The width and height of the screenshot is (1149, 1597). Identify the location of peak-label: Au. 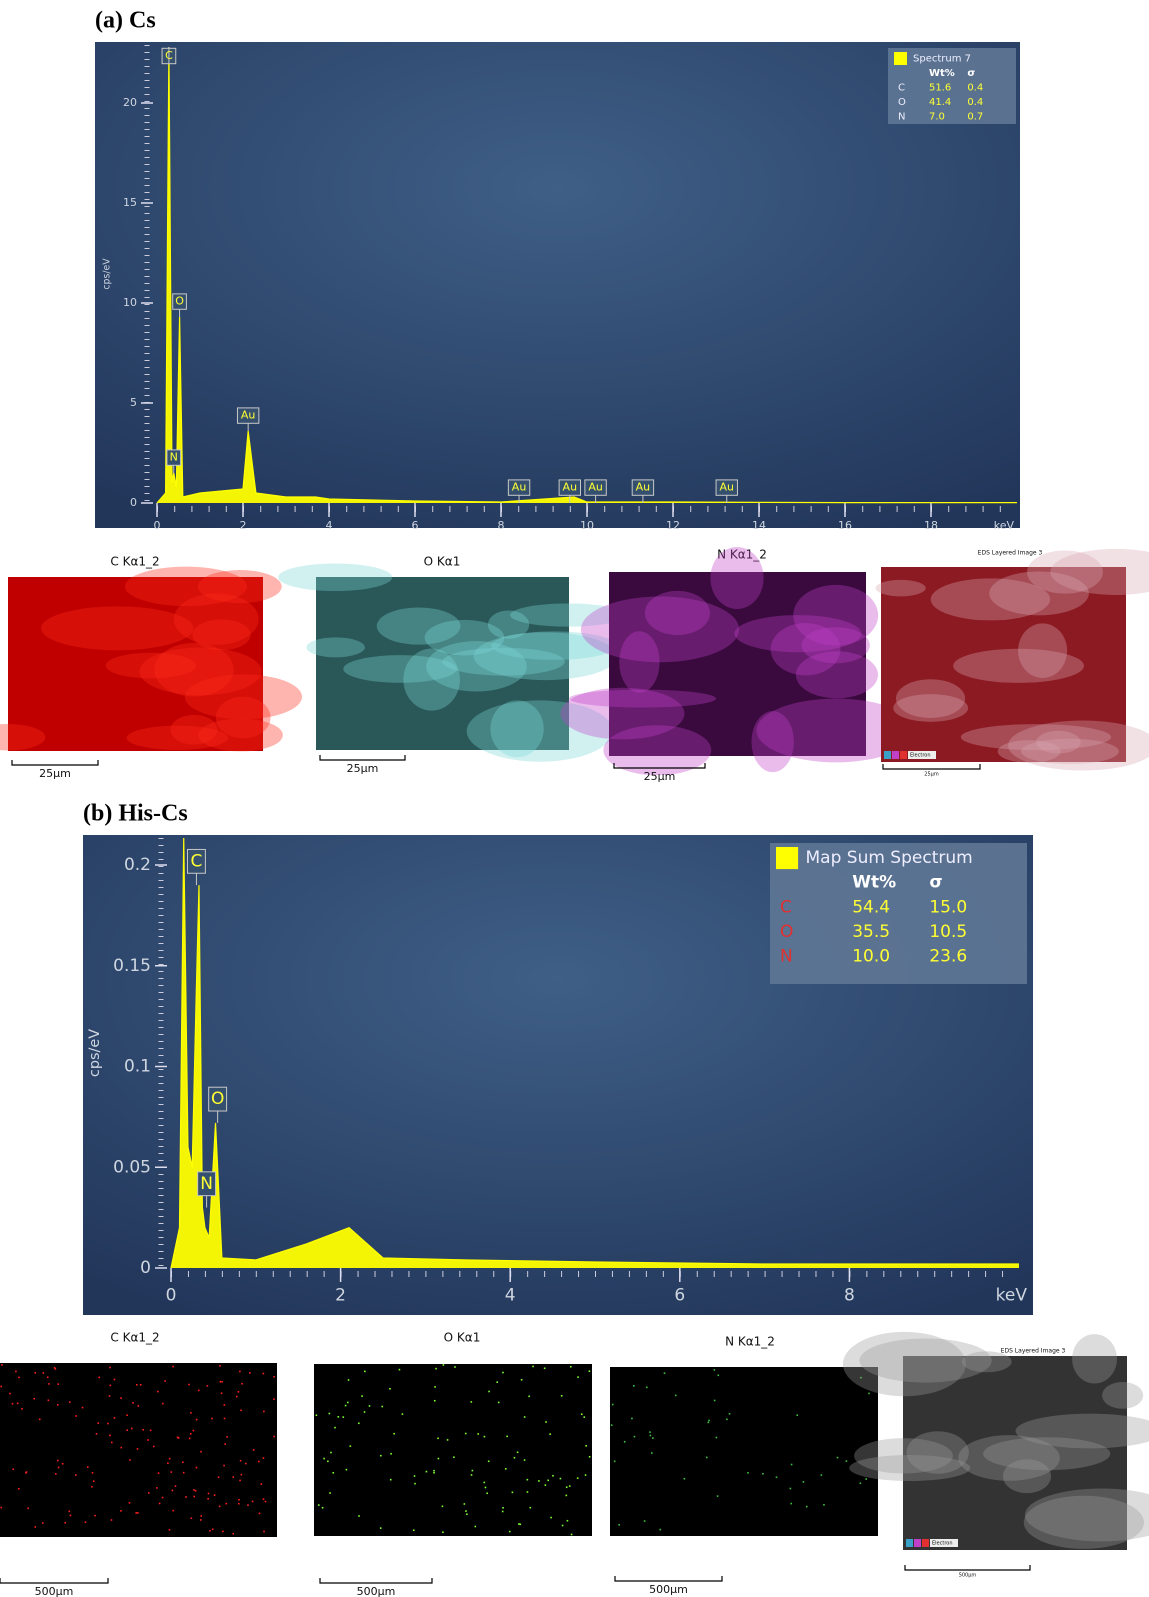
(519, 487).